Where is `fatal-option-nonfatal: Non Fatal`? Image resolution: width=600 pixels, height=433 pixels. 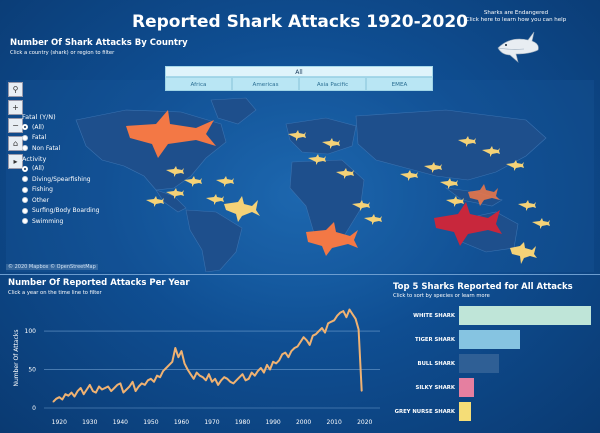 fatal-option-nonfatal: Non Fatal is located at coordinates (60, 148).